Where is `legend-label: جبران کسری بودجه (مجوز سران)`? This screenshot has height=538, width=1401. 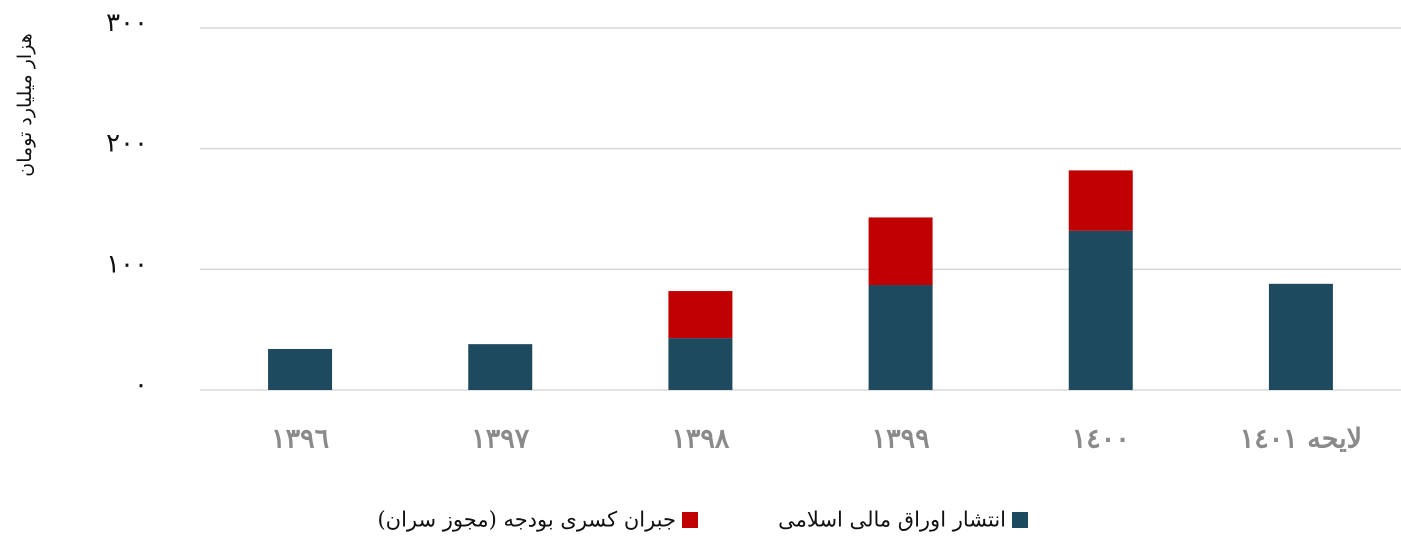 legend-label: جبران کسری بودجه (مجوز سران) is located at coordinates (526, 520).